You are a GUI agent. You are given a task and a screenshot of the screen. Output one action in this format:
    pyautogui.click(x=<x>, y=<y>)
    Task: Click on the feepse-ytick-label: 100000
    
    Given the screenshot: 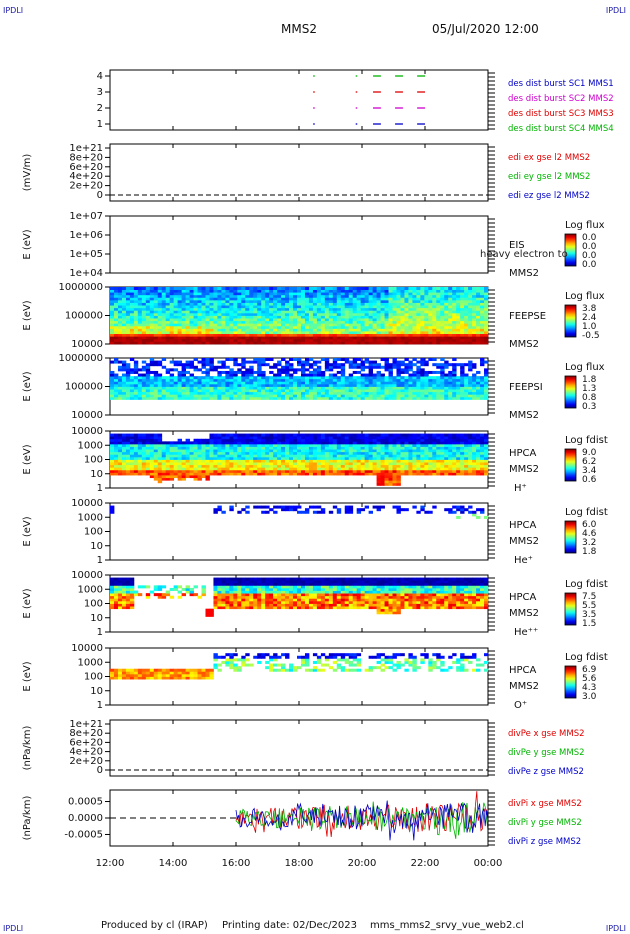 What is the action you would take?
    pyautogui.click(x=84, y=316)
    